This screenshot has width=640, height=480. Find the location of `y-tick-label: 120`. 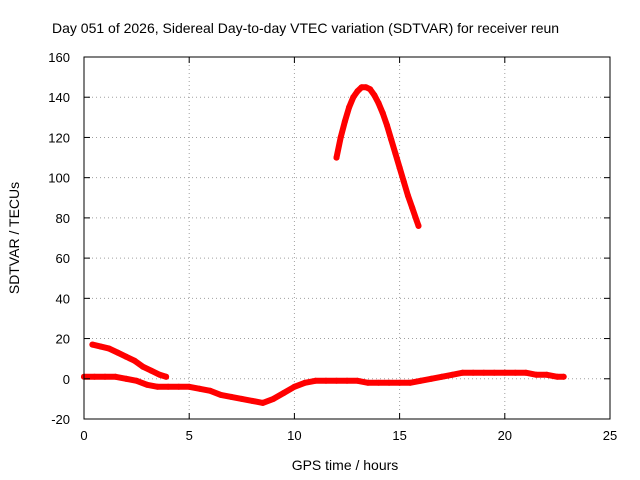

y-tick-label: 120 is located at coordinates (59, 137).